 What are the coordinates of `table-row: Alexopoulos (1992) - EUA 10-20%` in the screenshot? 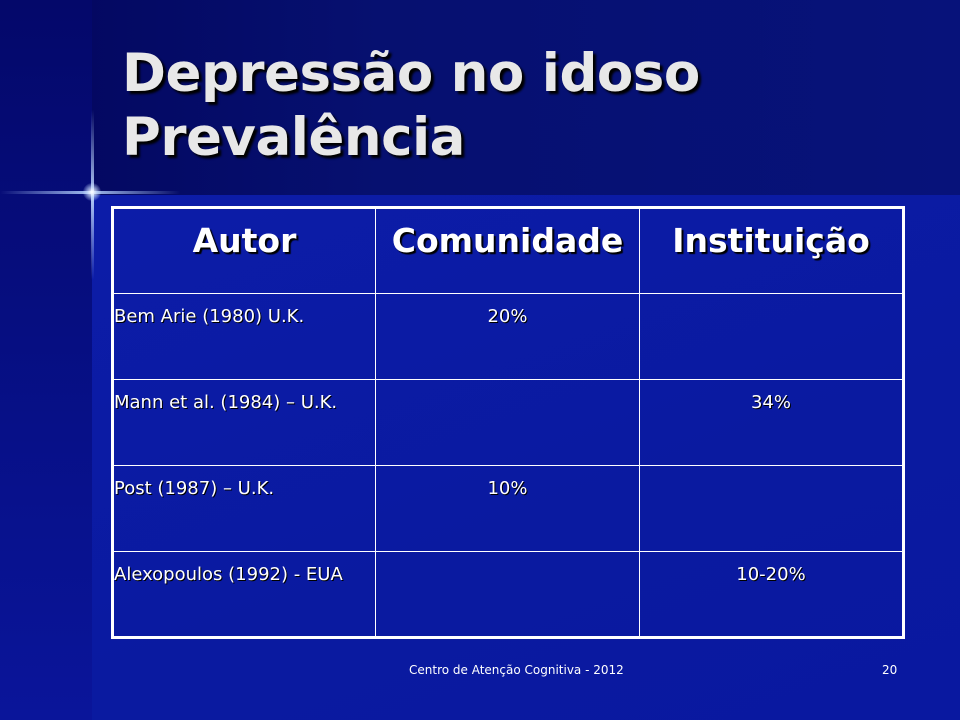 It's located at (508, 594).